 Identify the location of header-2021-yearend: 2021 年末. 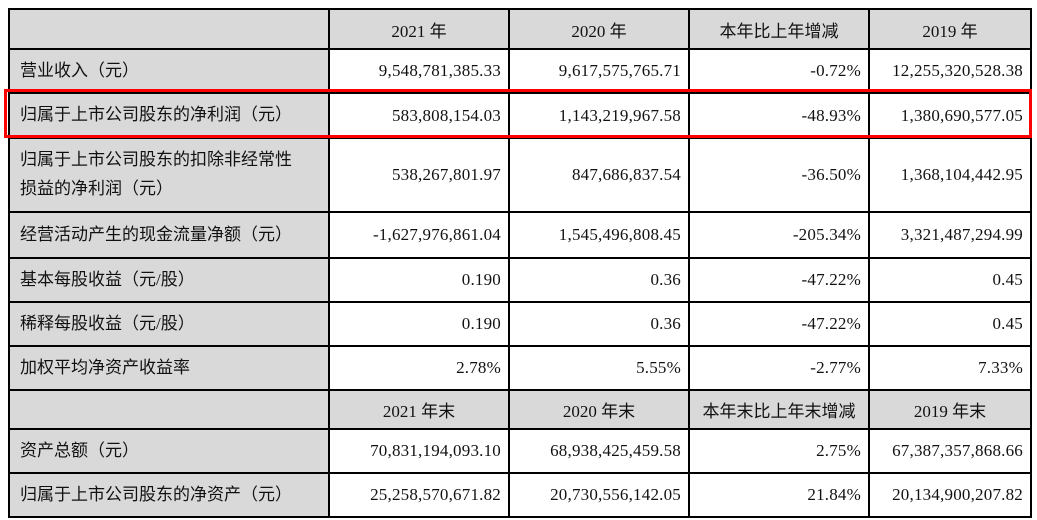
(419, 409).